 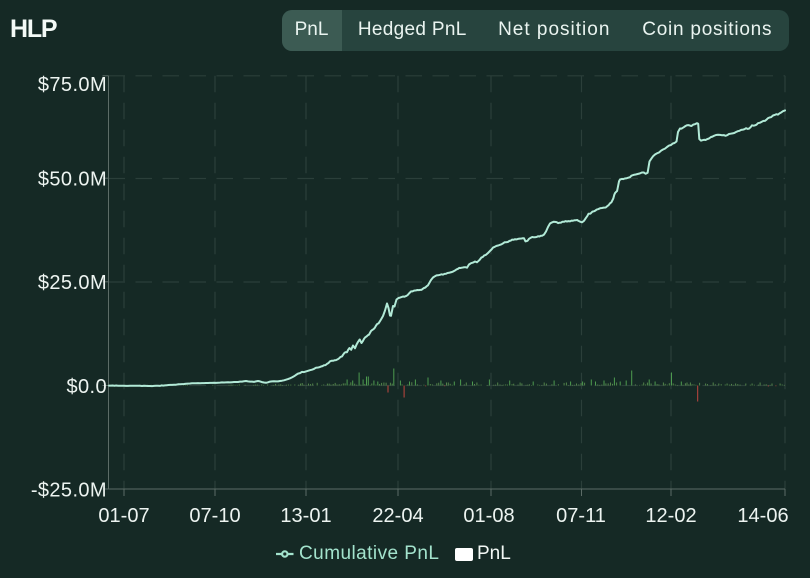 I want to click on svg-text: 12-02, so click(x=670, y=516).